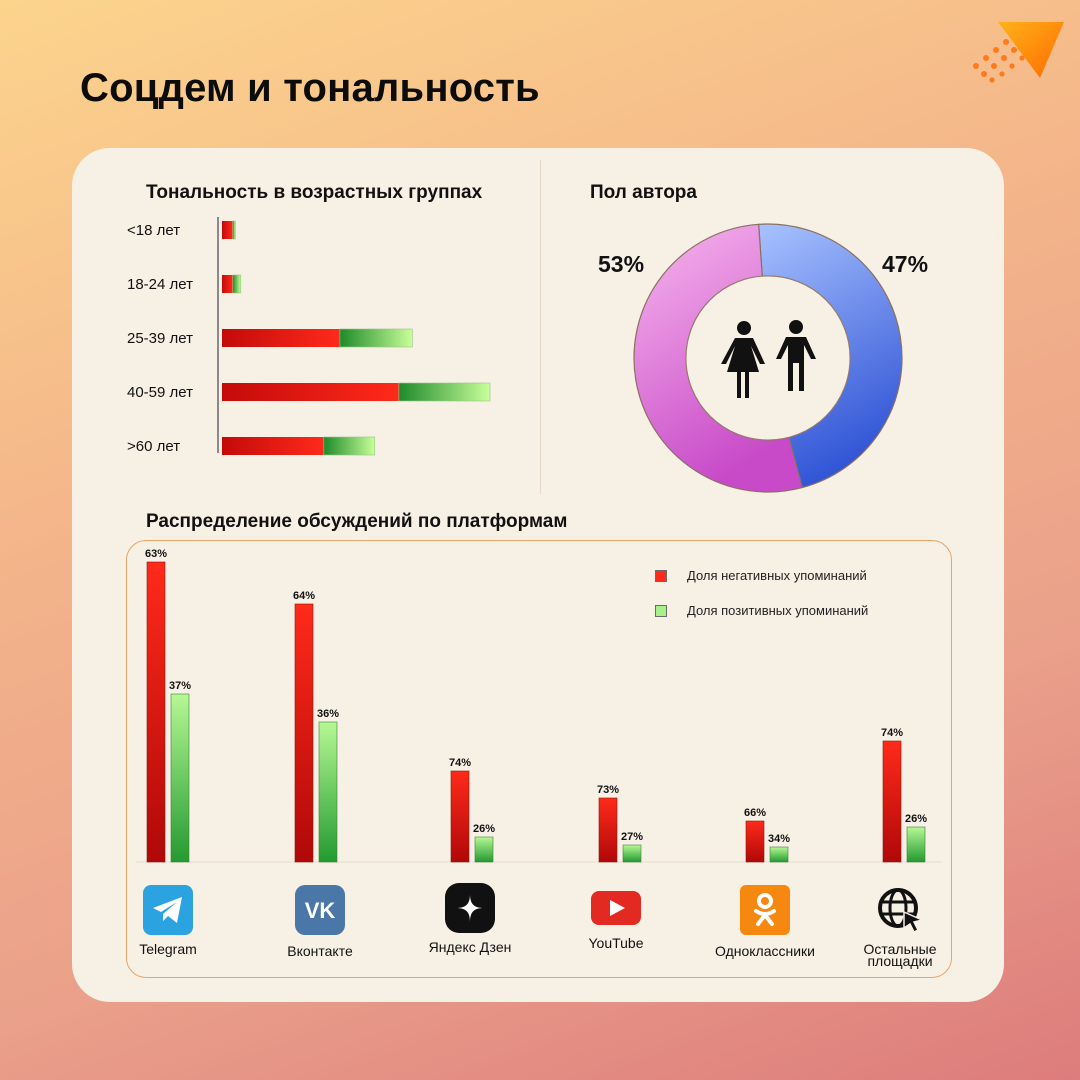  I want to click on brand-logo-icon, so click(1018, 52).